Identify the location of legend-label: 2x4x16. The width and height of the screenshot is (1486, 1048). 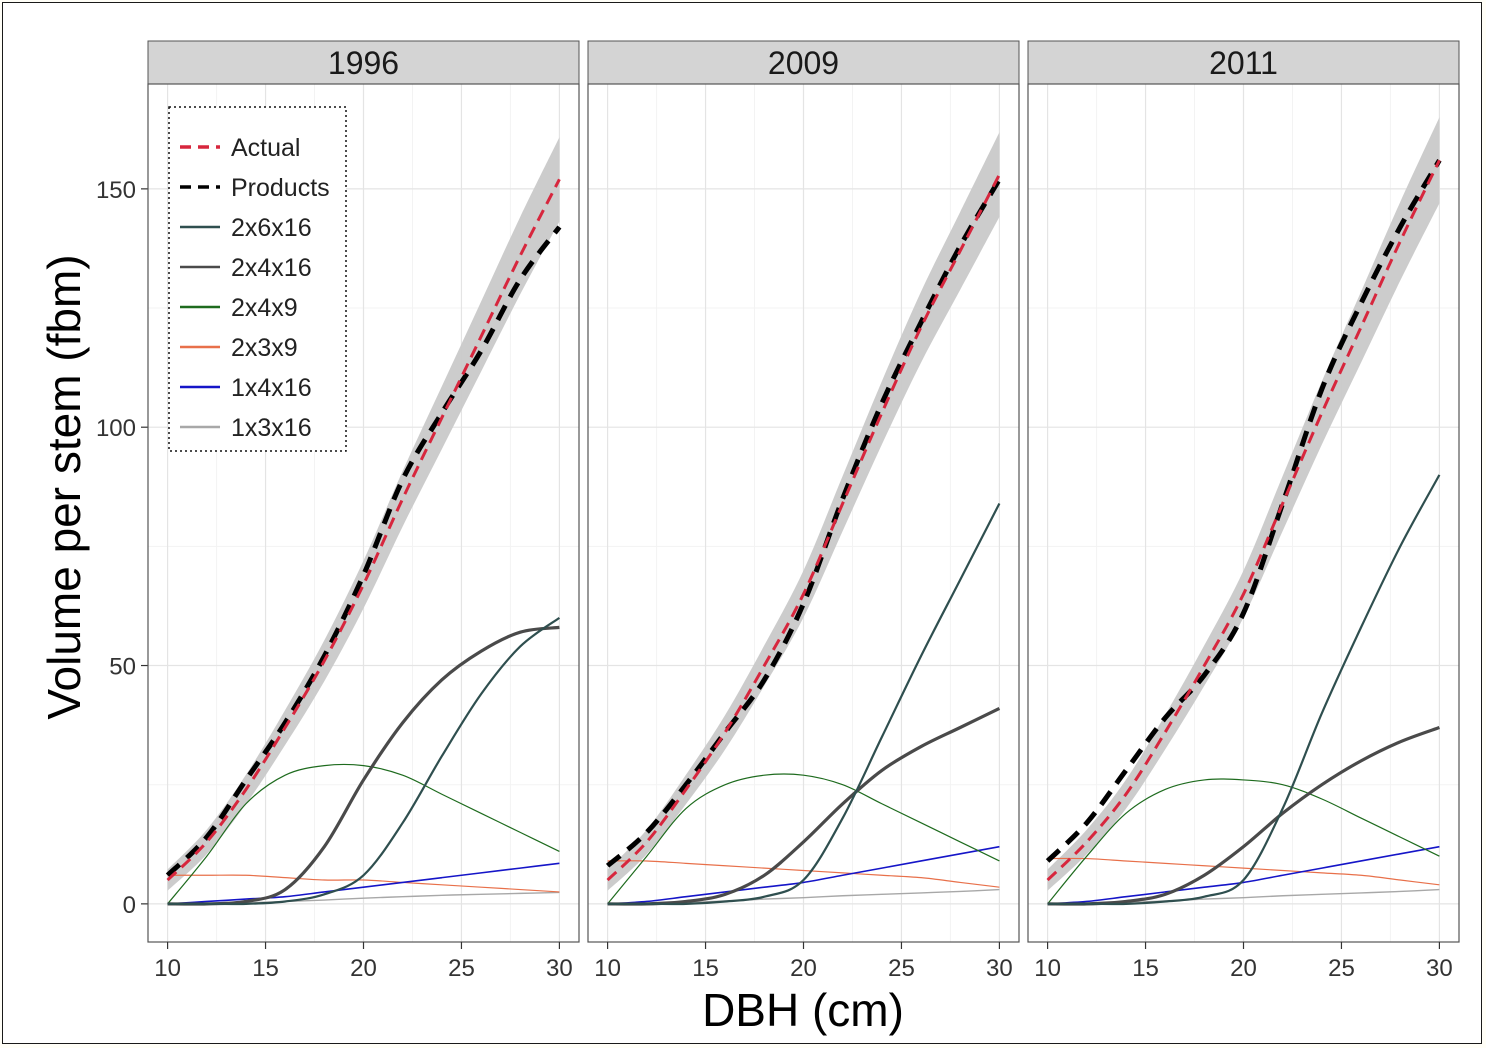
(271, 268).